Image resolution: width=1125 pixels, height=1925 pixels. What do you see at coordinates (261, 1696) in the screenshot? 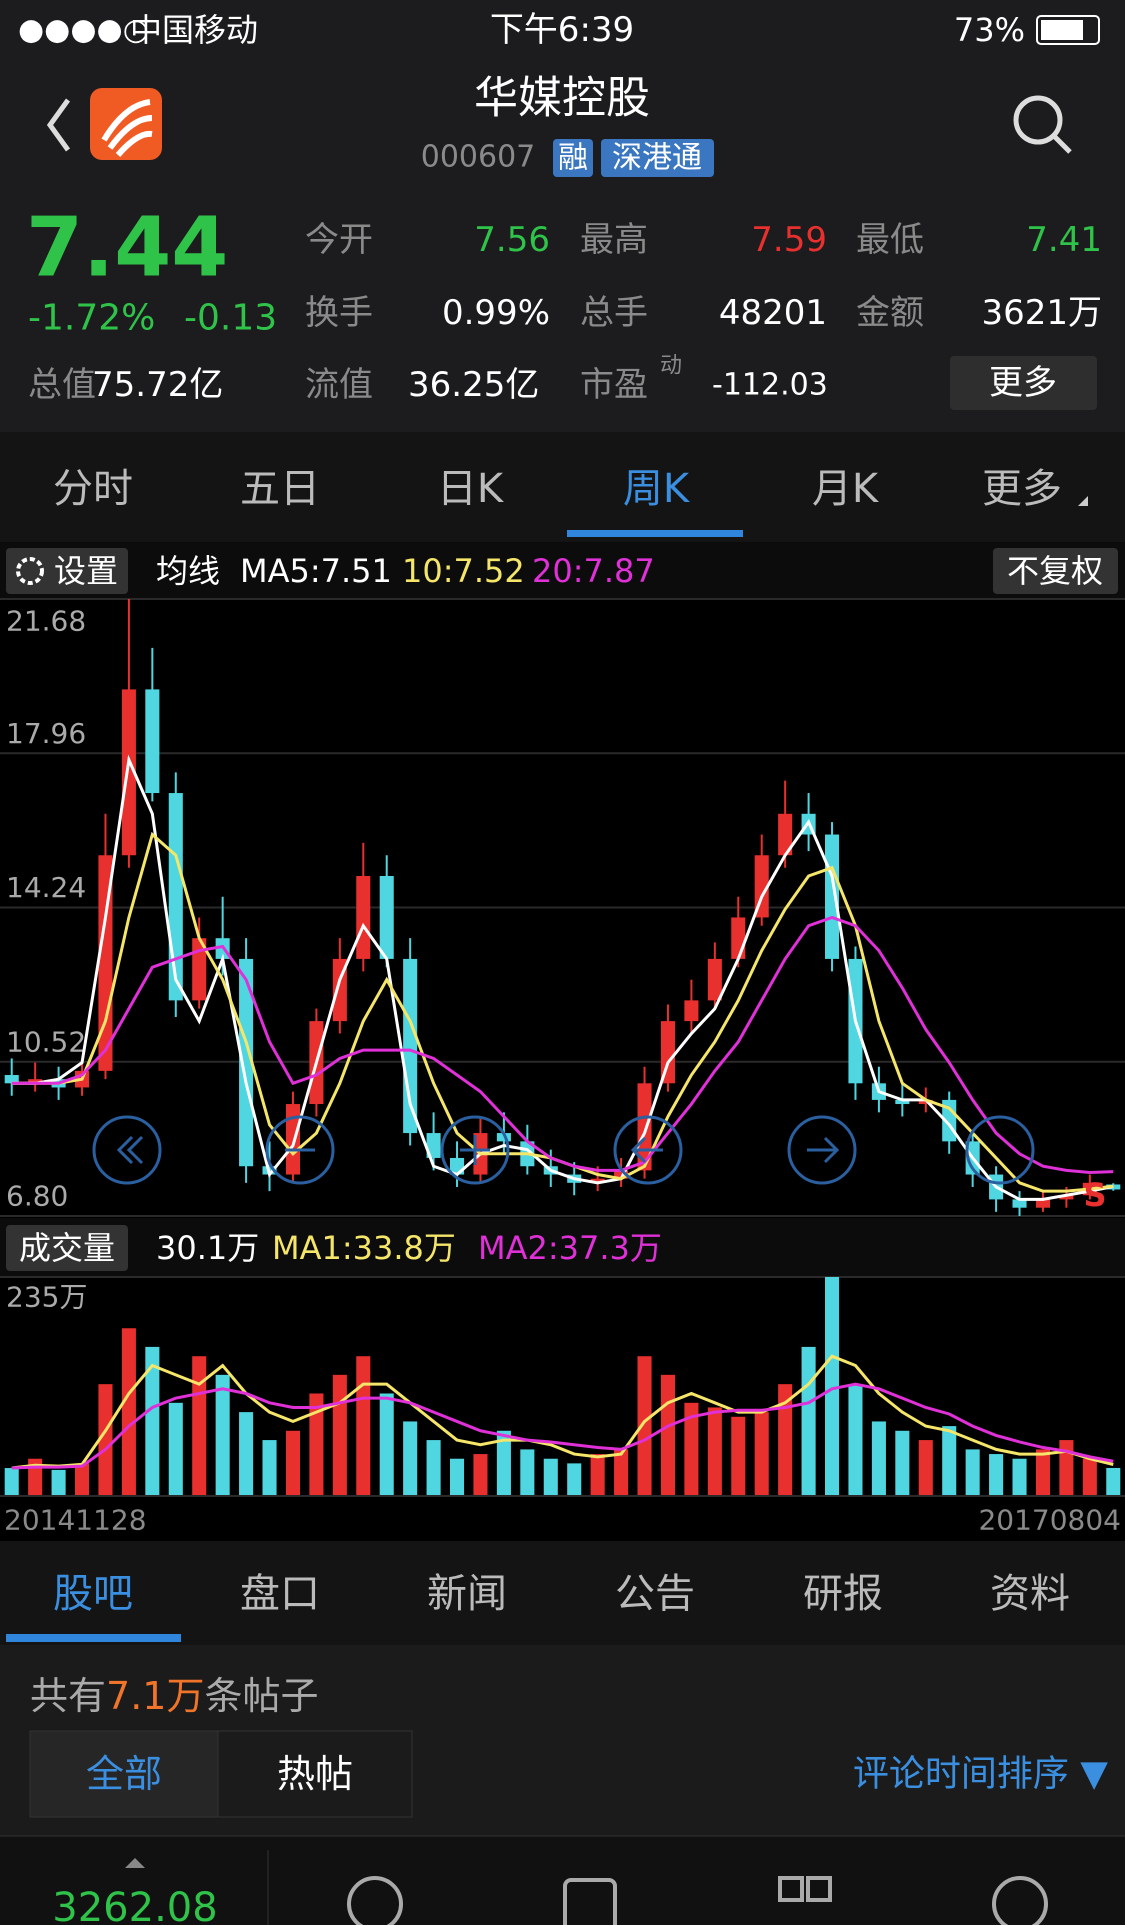
I see `post-count-suffix: 条帖子` at bounding box center [261, 1696].